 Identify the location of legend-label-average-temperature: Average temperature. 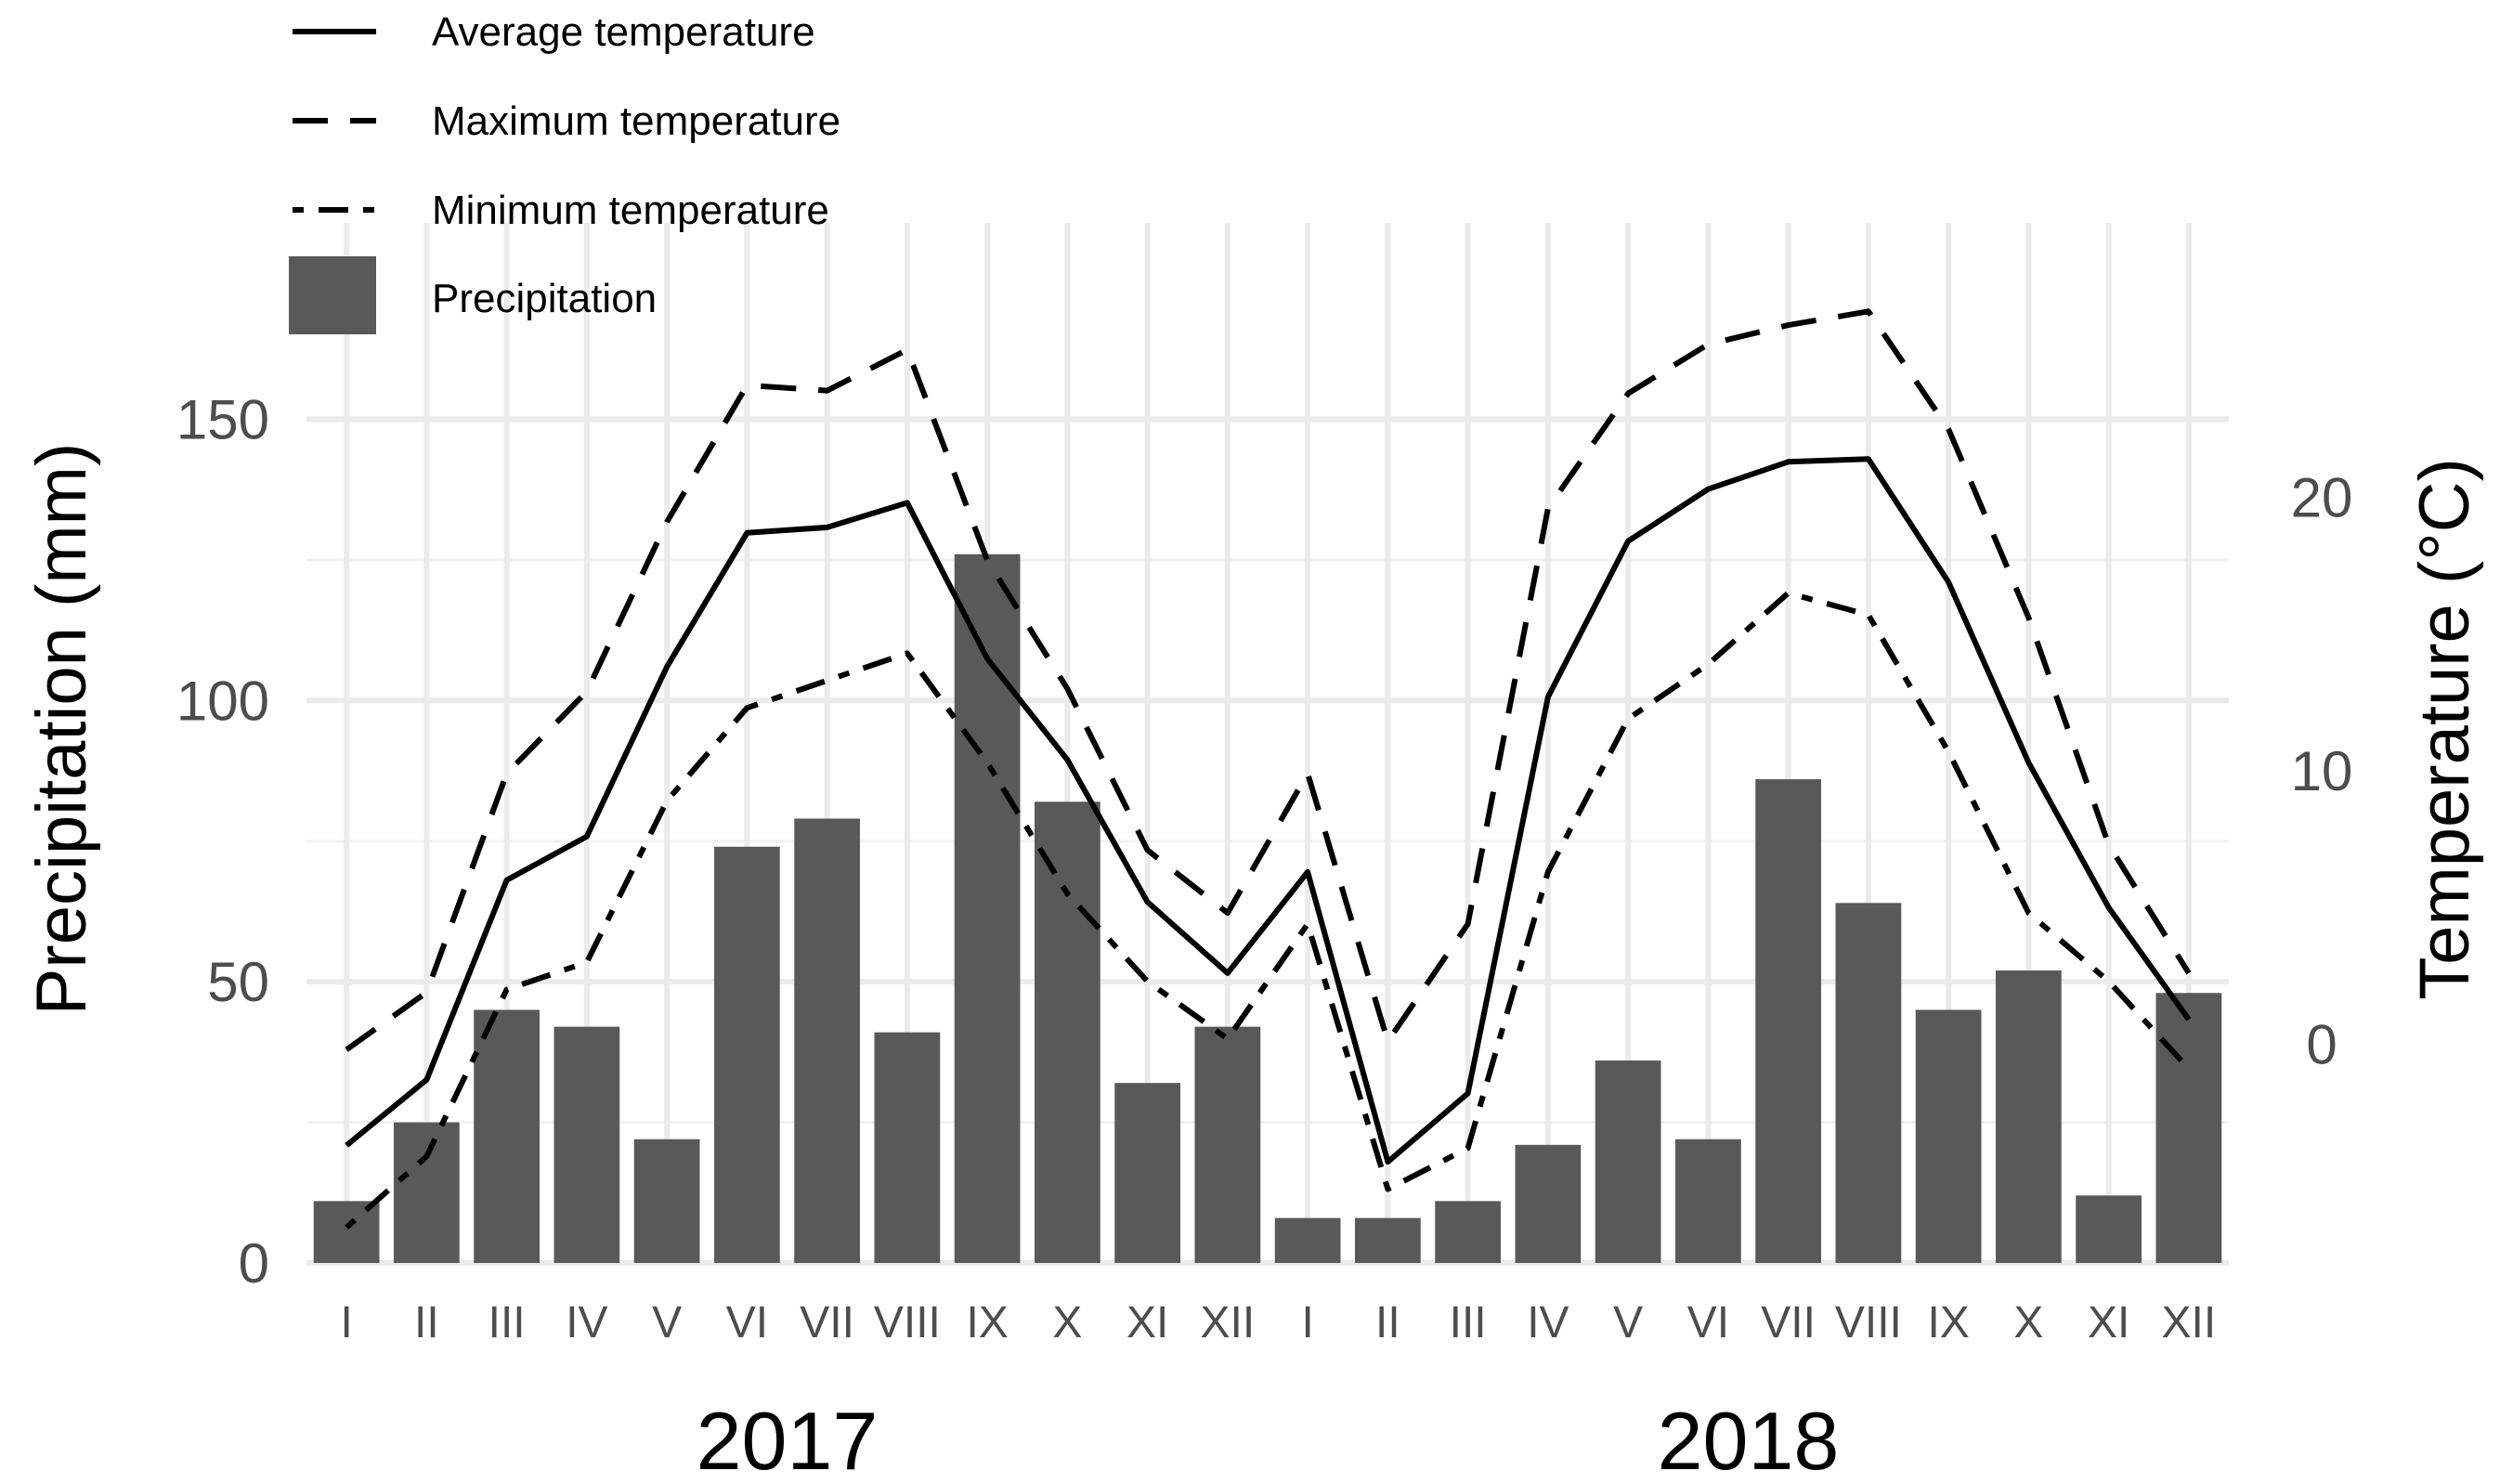
(623, 32).